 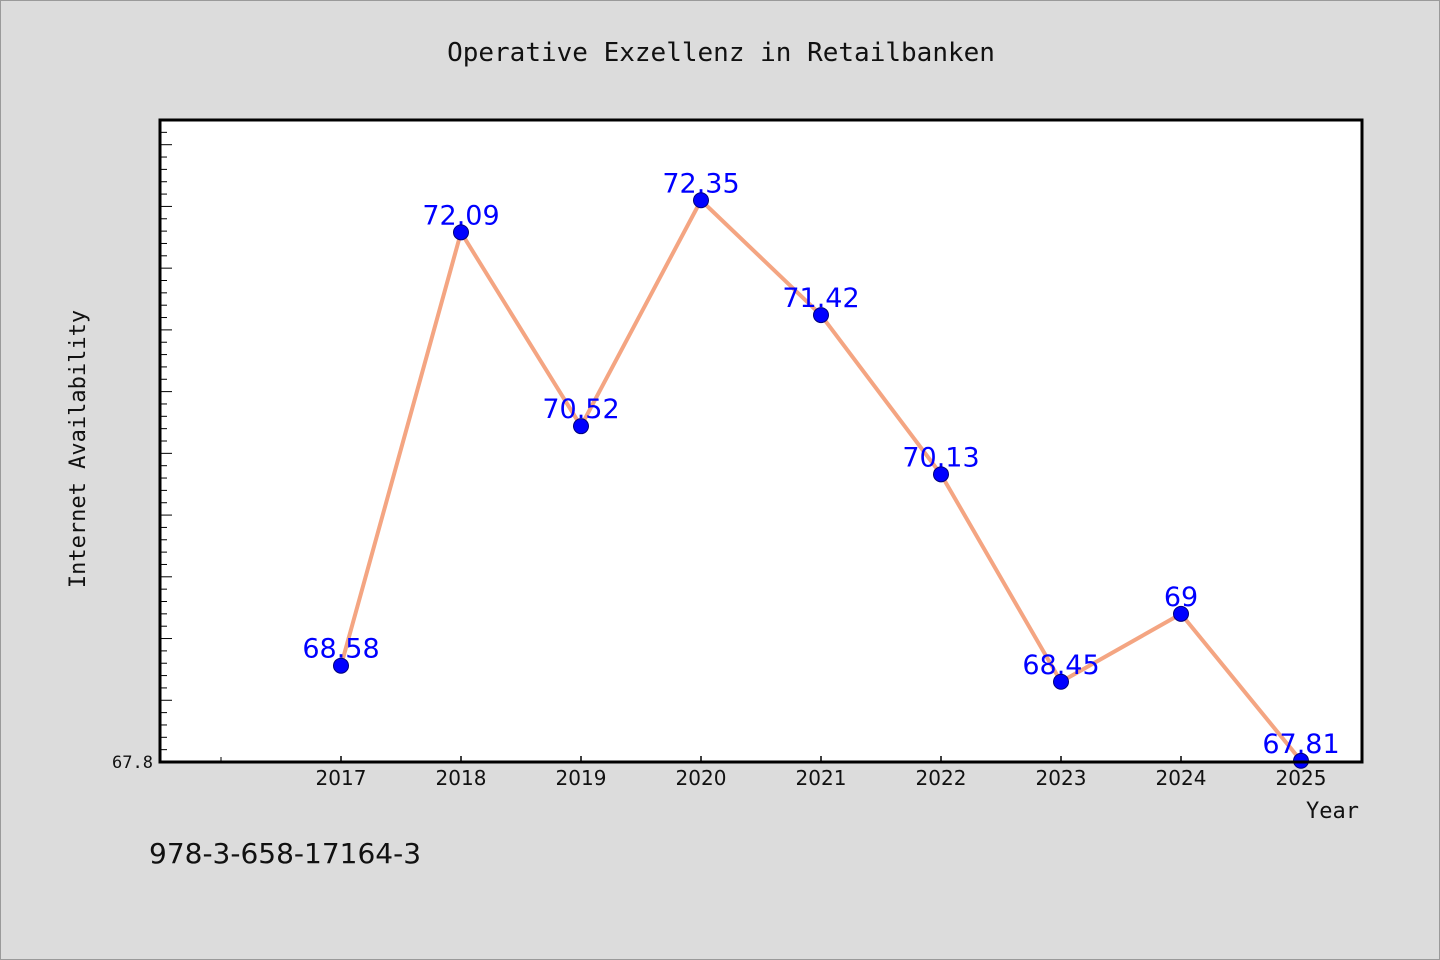 I want to click on data-label: 68.58, so click(x=340, y=649).